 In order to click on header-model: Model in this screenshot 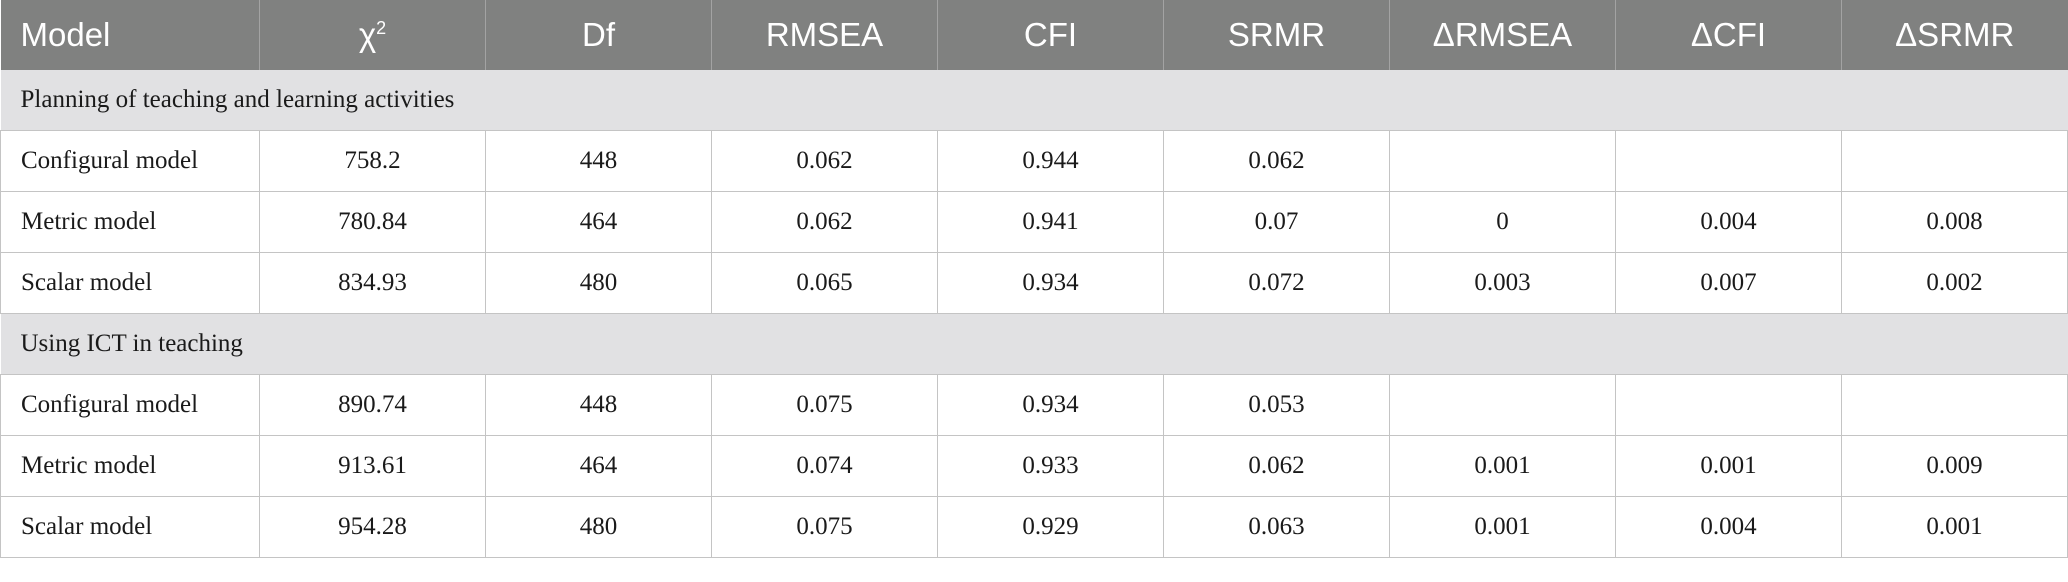, I will do `click(130, 35)`.